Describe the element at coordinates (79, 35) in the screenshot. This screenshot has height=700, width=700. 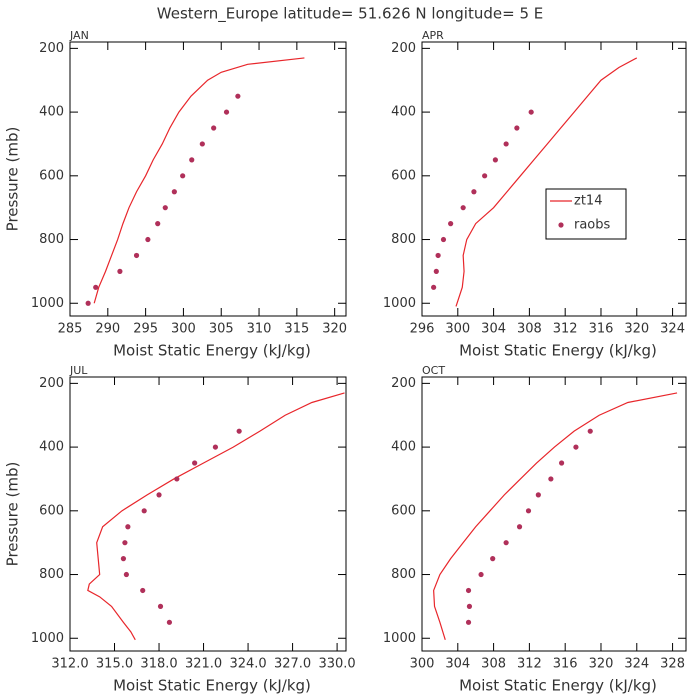
I see `panel-label: JAN` at that location.